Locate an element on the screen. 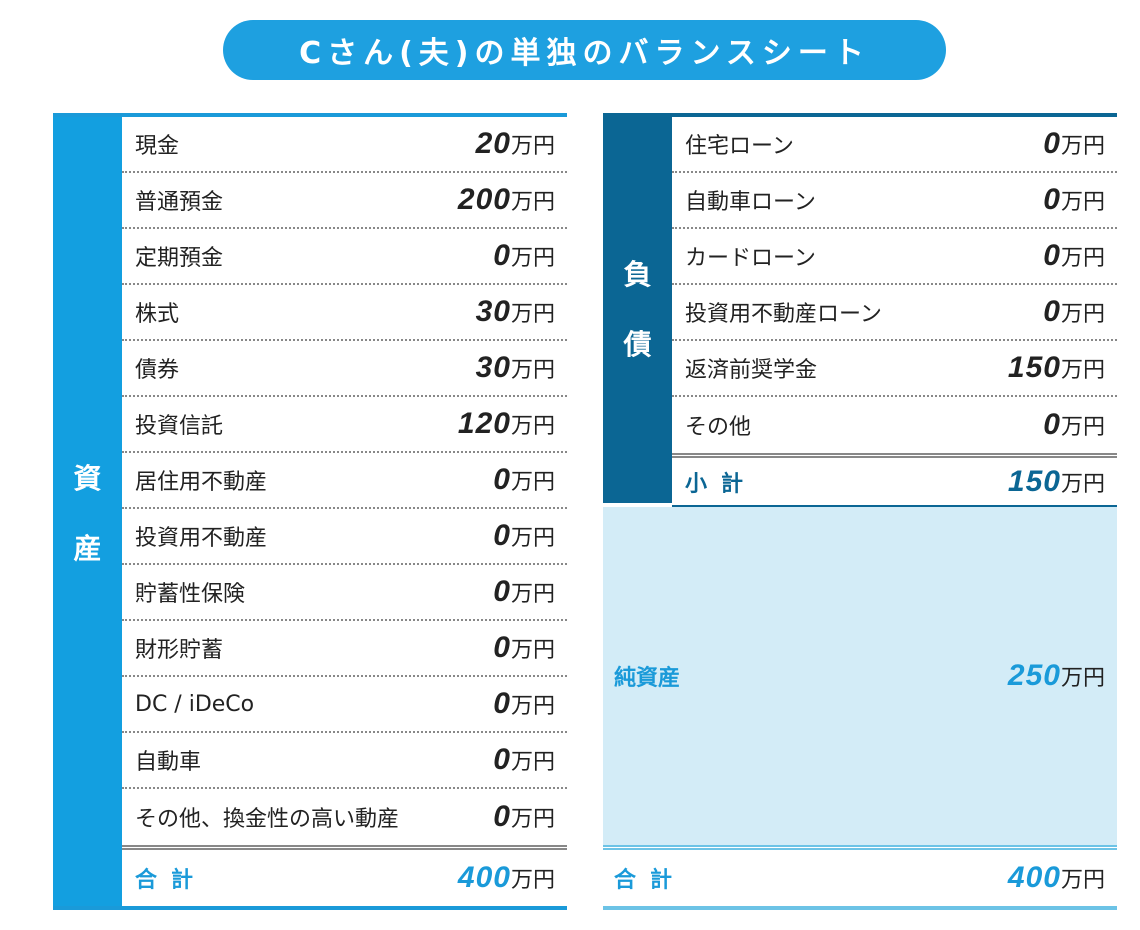 The image size is (1140, 930). row-value: 20 is located at coordinates (493, 143).